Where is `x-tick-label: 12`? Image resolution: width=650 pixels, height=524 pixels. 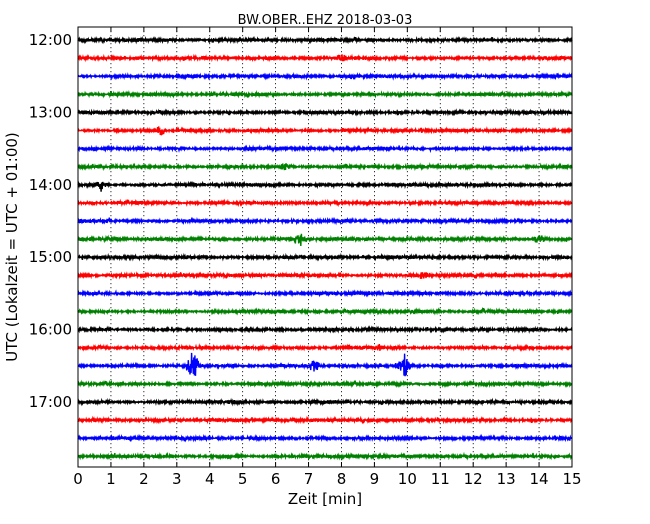
x-tick-label: 12 is located at coordinates (473, 479).